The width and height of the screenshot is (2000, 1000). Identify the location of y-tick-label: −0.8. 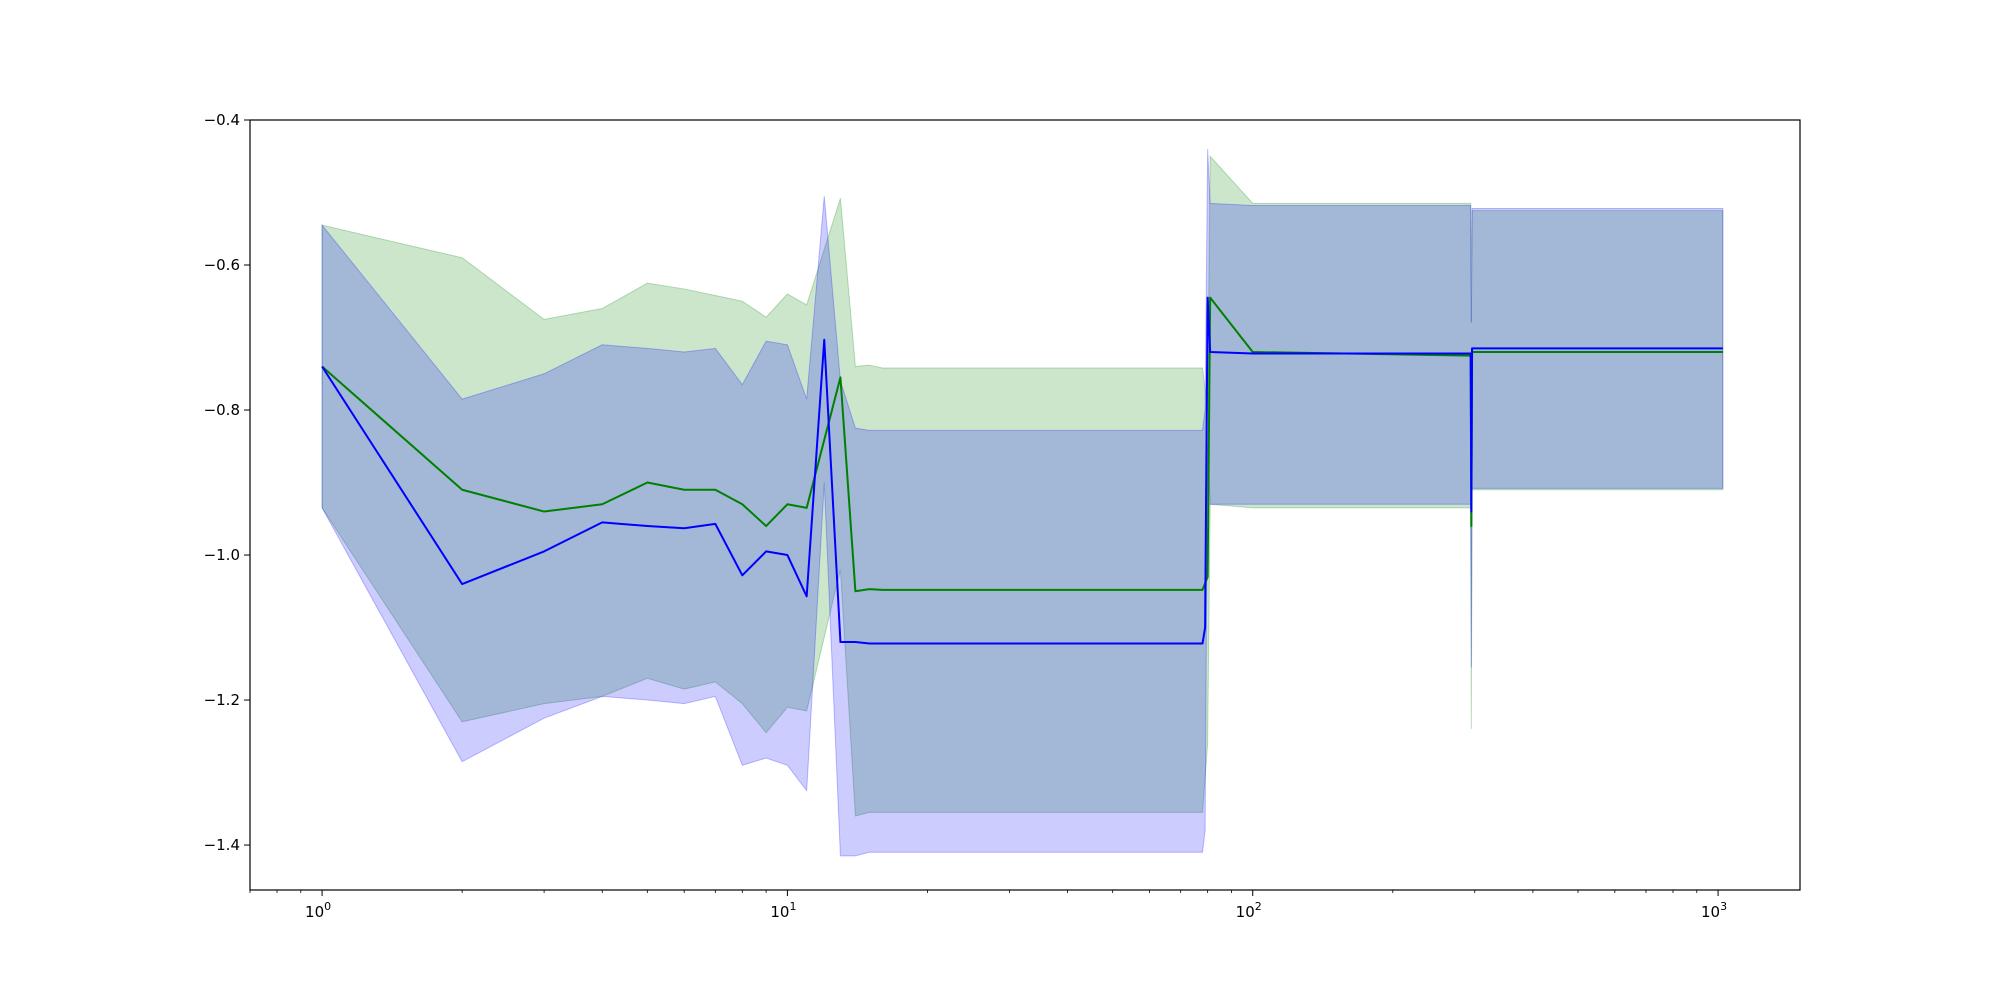
(222, 410).